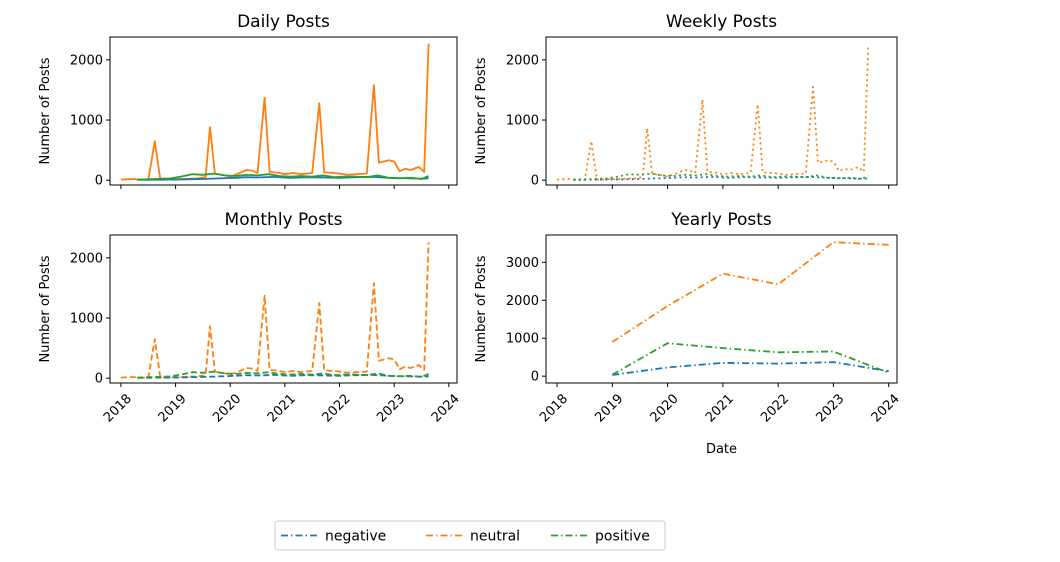  Describe the element at coordinates (522, 263) in the screenshot. I see `yearly-y-tick-label: 3000` at that location.